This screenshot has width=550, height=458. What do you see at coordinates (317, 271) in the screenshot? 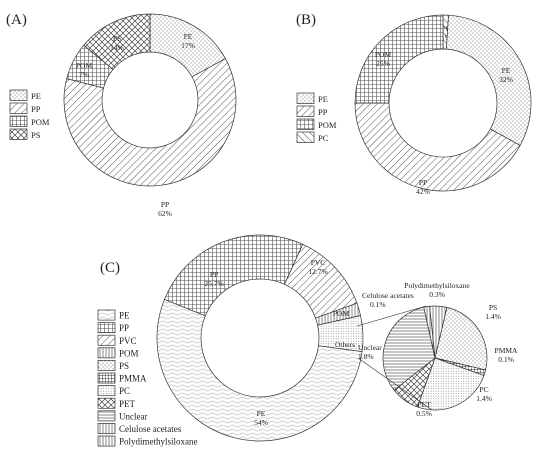
I see `c-slice-value-pvc: 12.7%` at bounding box center [317, 271].